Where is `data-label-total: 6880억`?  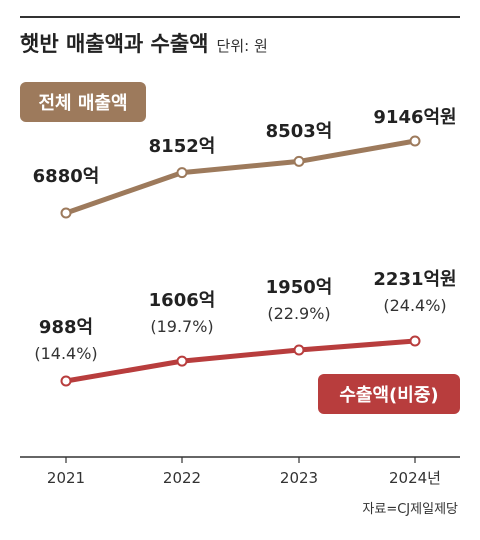 data-label-total: 6880억 is located at coordinates (66, 176).